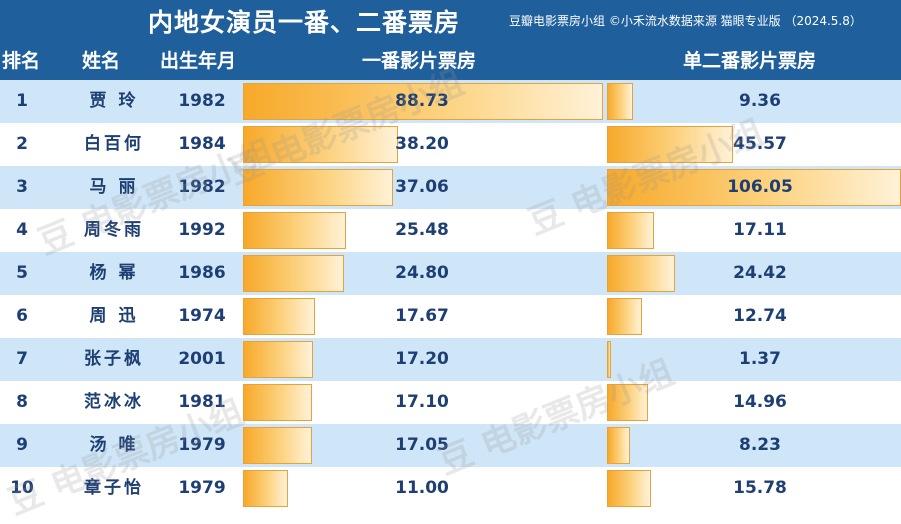 This screenshot has width=901, height=524. Describe the element at coordinates (422, 144) in the screenshot. I see `lead-boxoffice-label: 38.20` at that location.